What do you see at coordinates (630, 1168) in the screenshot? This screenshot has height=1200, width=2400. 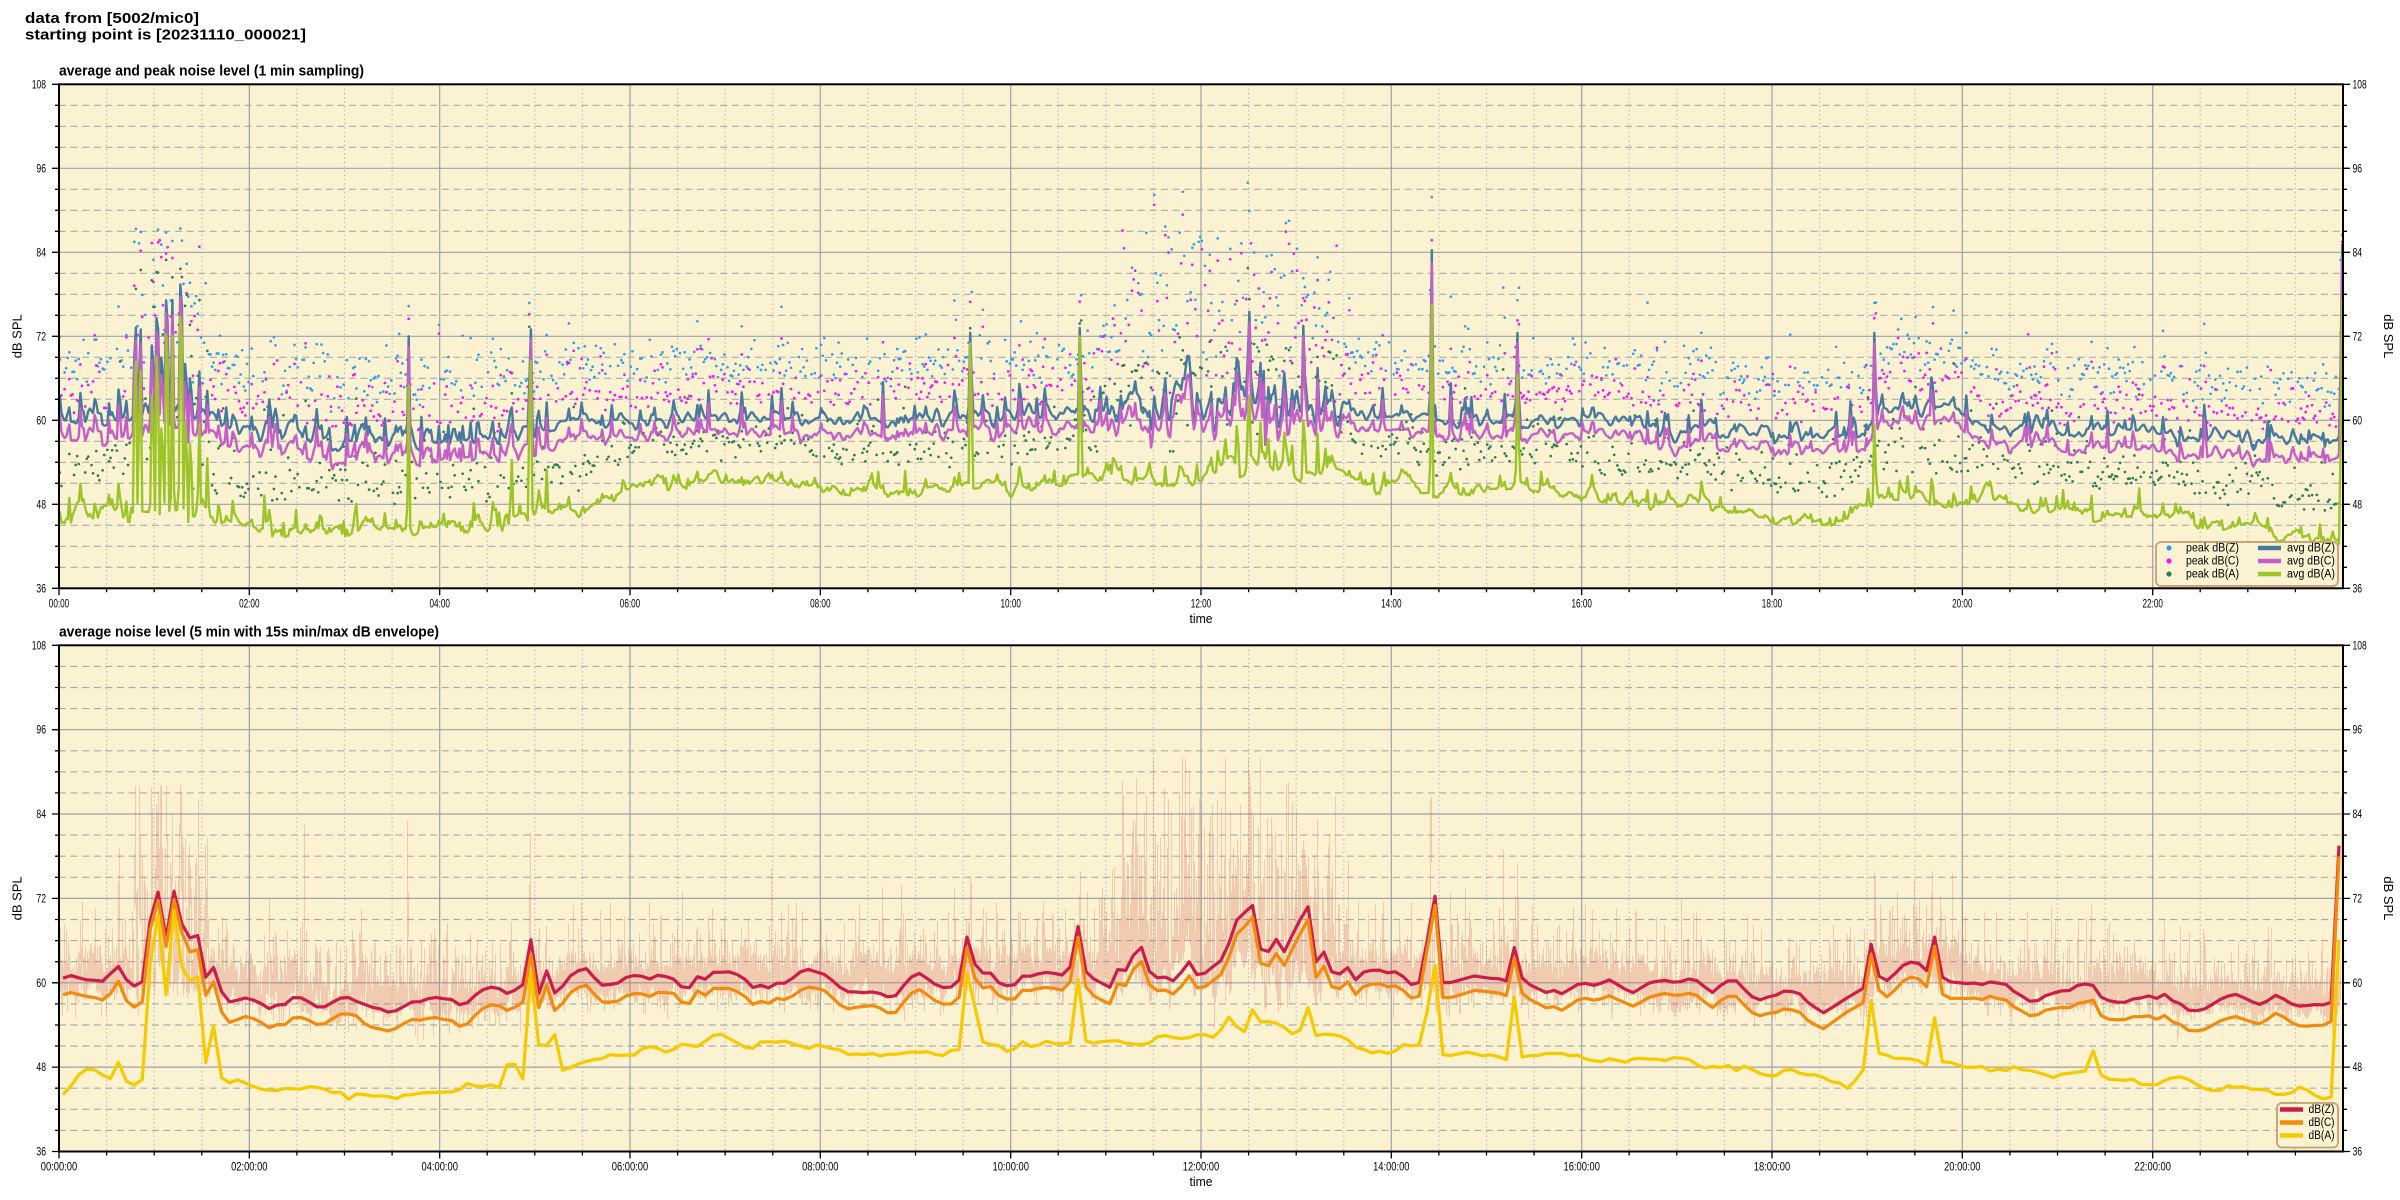 I see `svg-text: 06:00:00` at bounding box center [630, 1168].